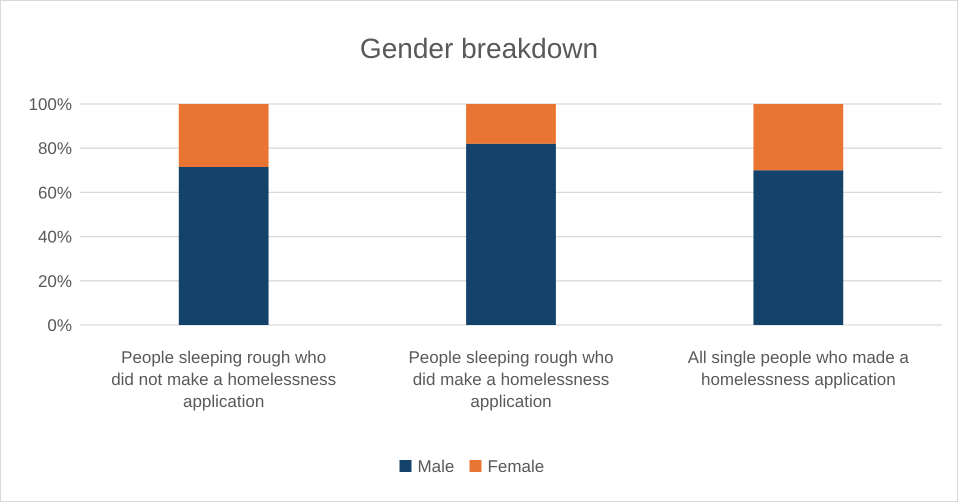  What do you see at coordinates (55, 281) in the screenshot?
I see `y-tick-label: 20%` at bounding box center [55, 281].